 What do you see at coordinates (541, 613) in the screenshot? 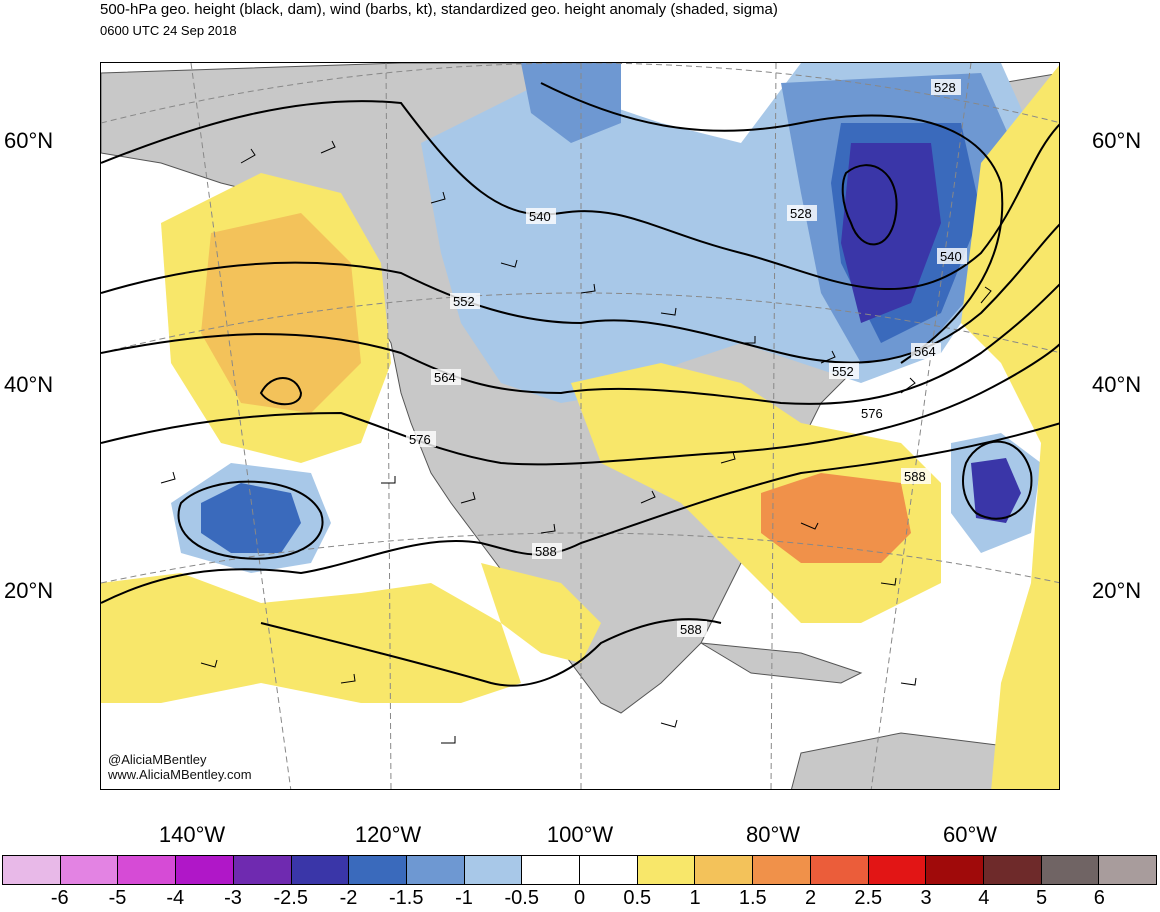
I see `pos-anomaly-mexico` at bounding box center [541, 613].